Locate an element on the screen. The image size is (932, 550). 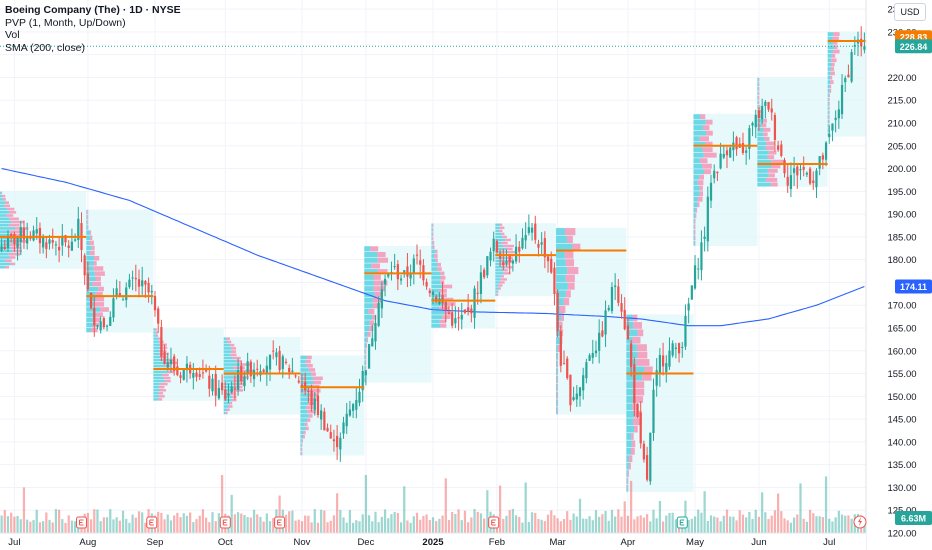
earnings-icon is located at coordinates (280, 522).